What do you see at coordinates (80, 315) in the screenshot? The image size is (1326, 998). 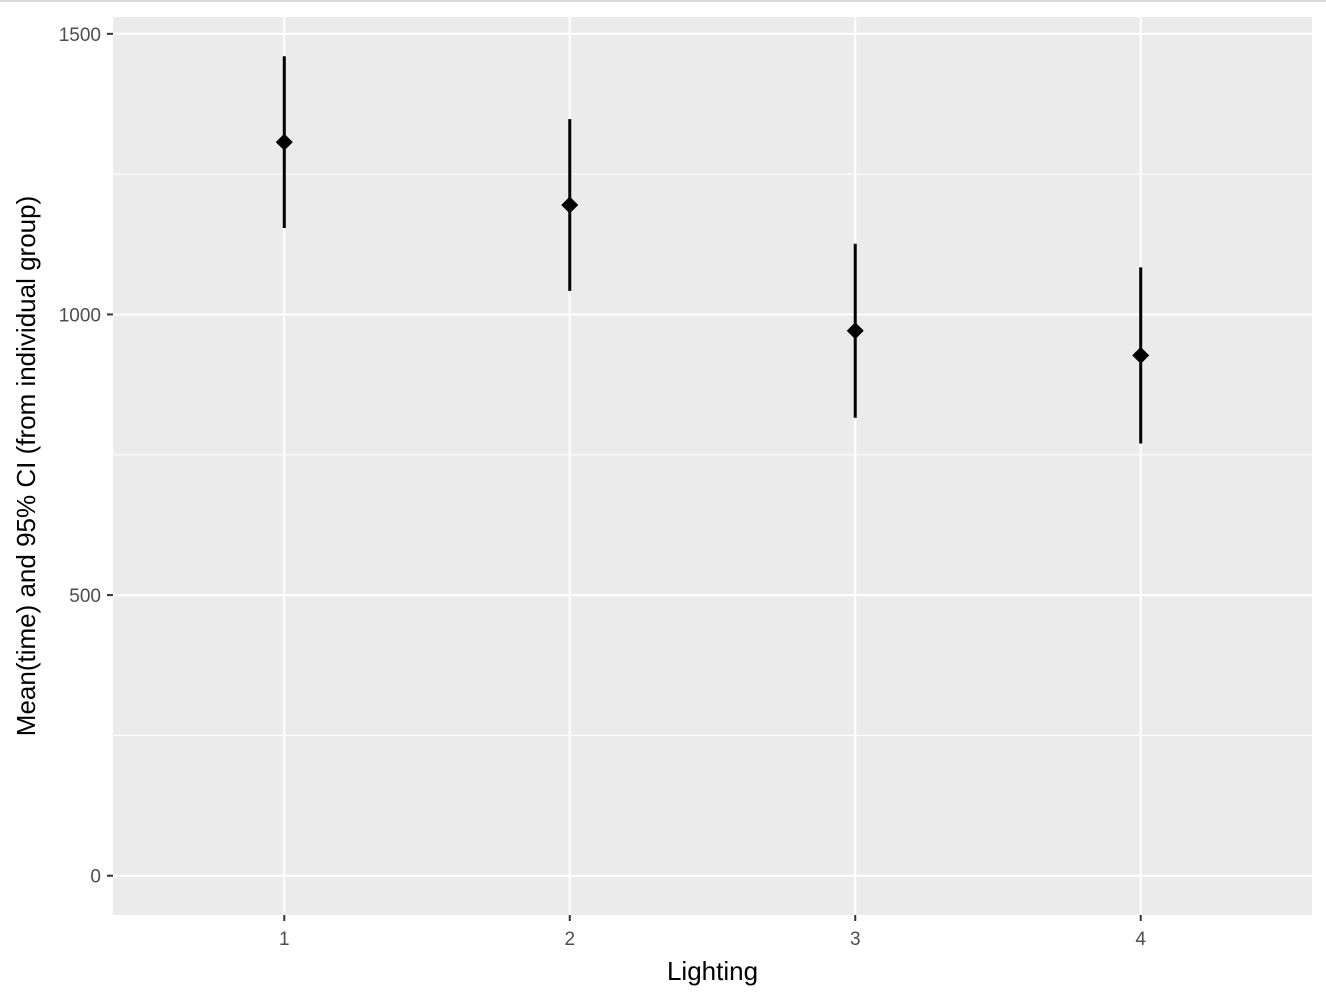 I see `y-tick-label: 1000` at bounding box center [80, 315].